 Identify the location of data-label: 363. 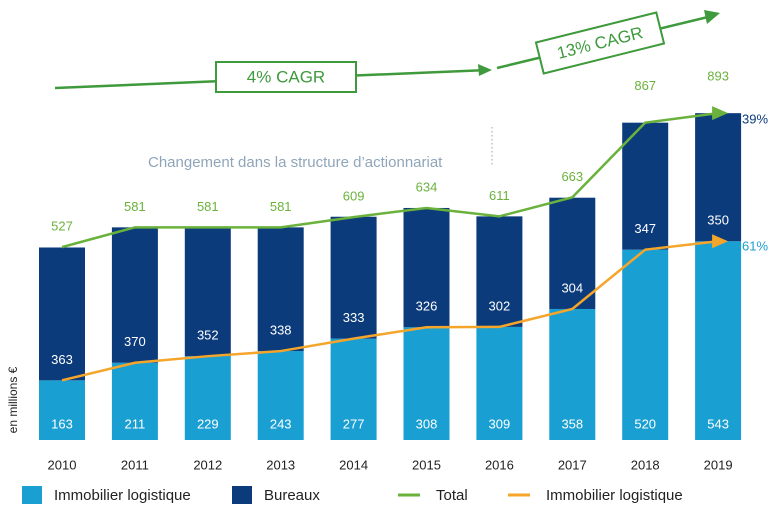
(62, 359).